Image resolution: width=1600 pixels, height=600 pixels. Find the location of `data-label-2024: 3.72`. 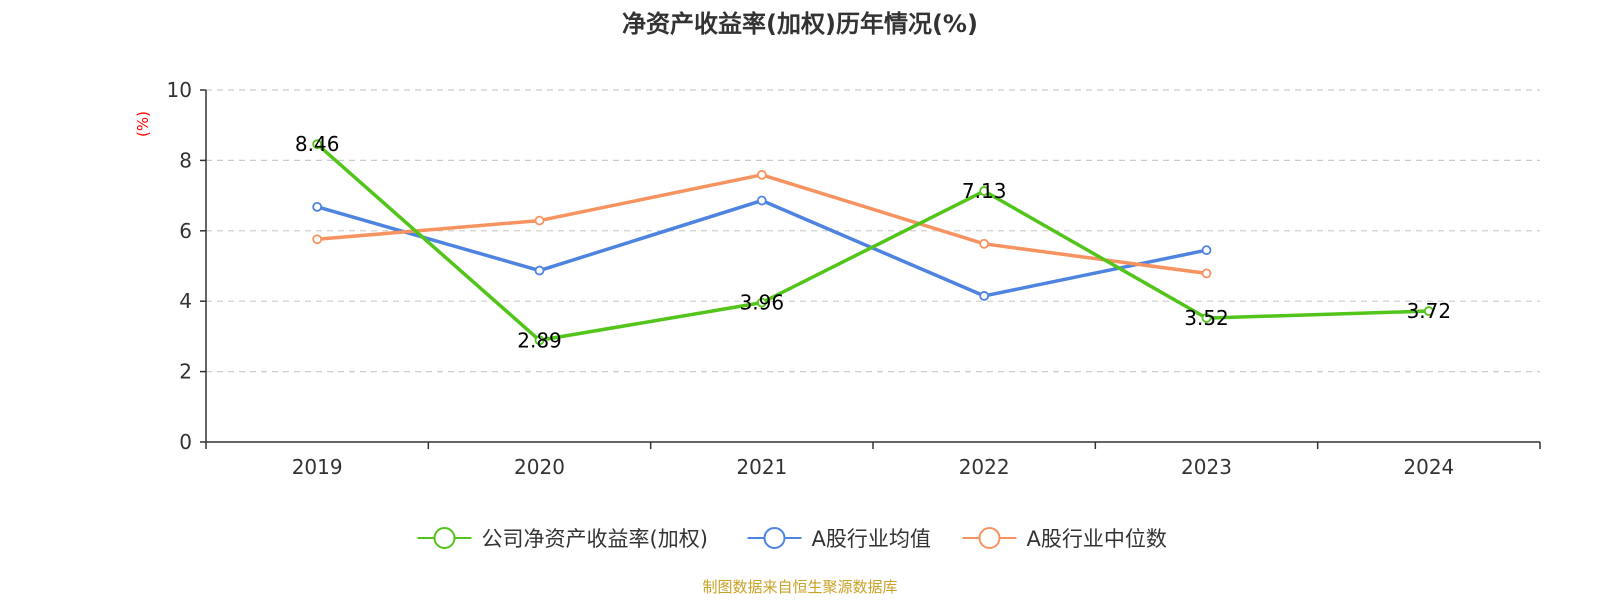

data-label-2024: 3.72 is located at coordinates (1429, 311).